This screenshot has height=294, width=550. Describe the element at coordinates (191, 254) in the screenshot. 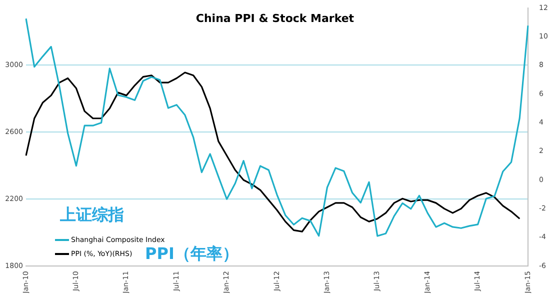

I see `annotation: PPI（年率）` at that location.